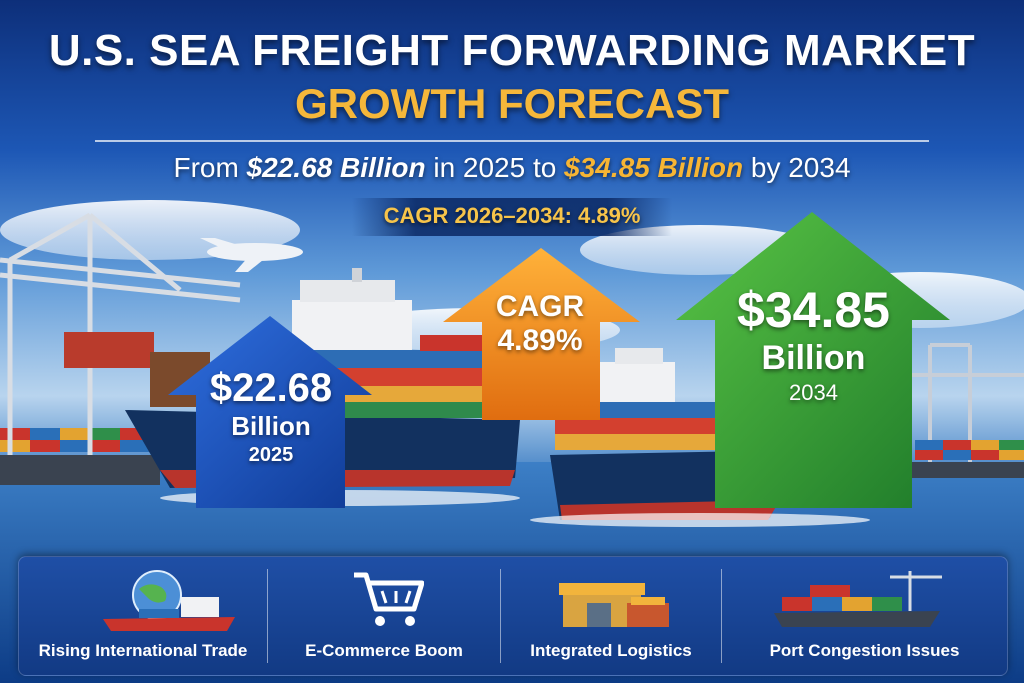  I want to click on right-dock-containers, so click(969, 450).